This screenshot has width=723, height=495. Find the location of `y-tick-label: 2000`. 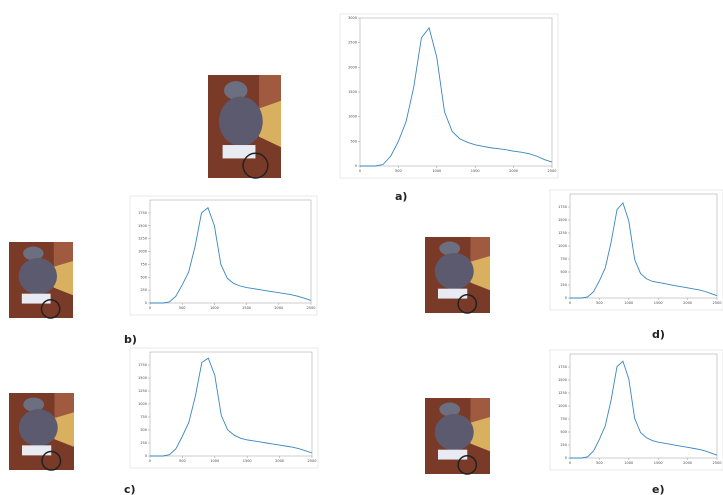

y-tick-label: 2000 is located at coordinates (352, 67).